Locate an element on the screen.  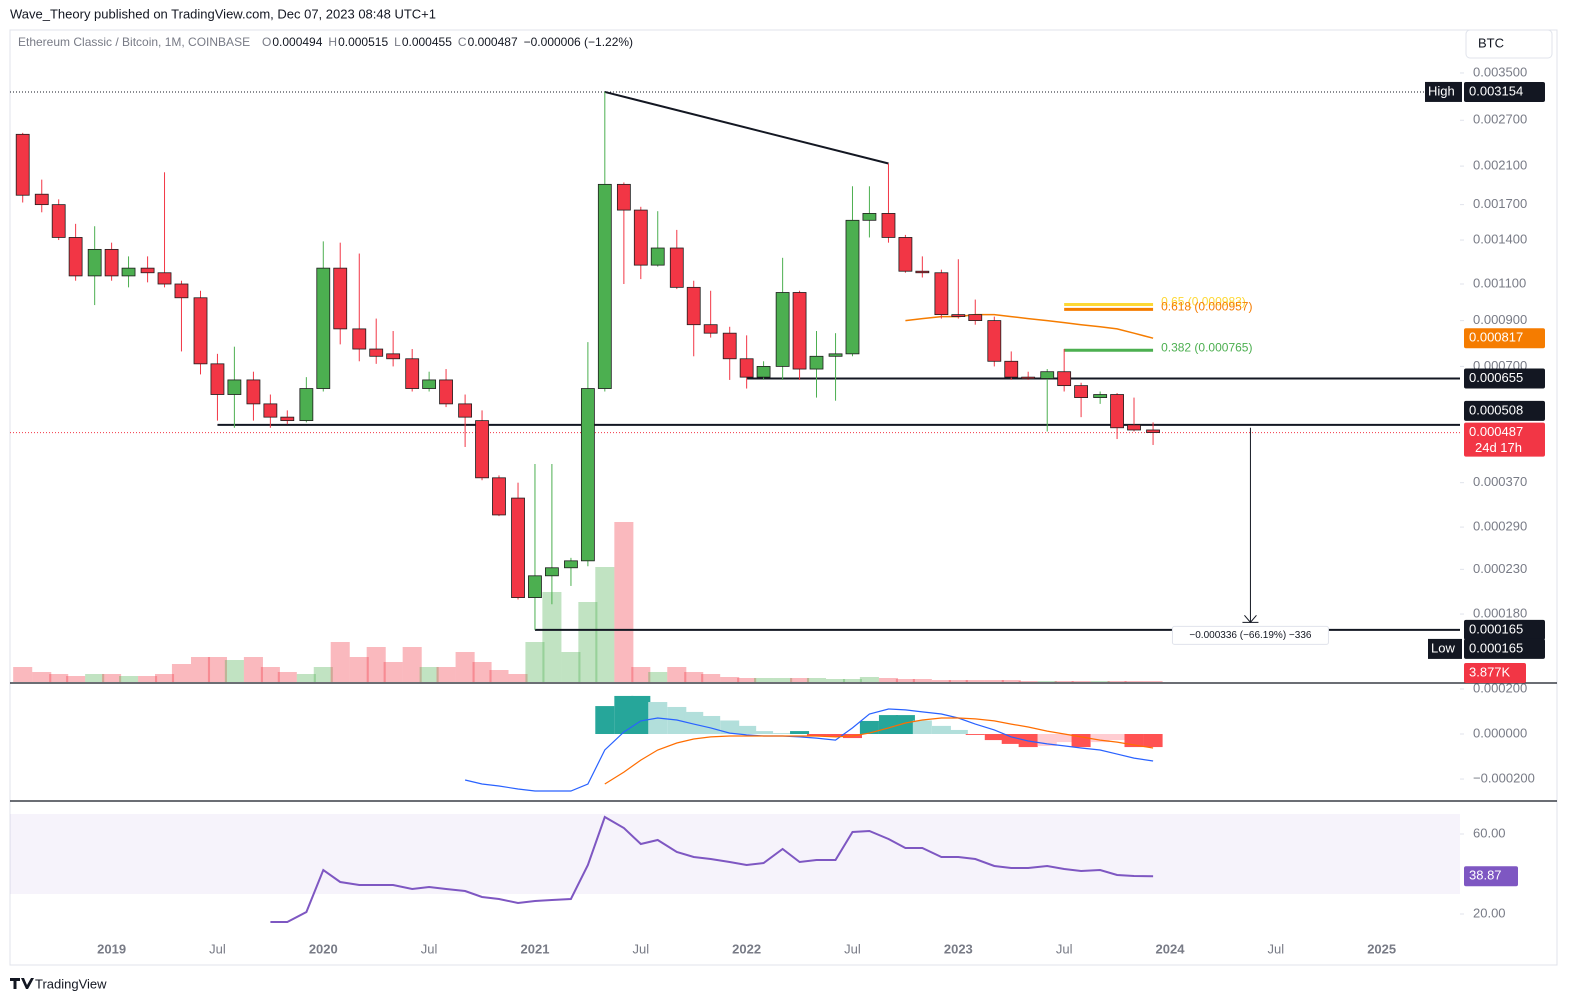
currency-button is located at coordinates (1509, 44).